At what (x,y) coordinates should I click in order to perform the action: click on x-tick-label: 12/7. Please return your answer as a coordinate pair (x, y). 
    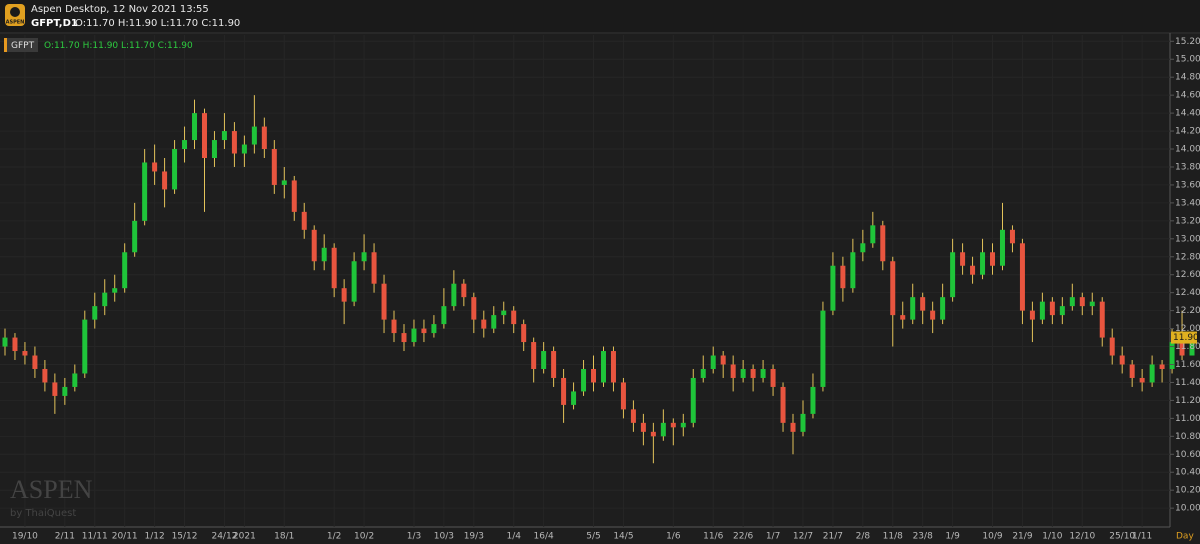
    Looking at the image, I should click on (803, 537).